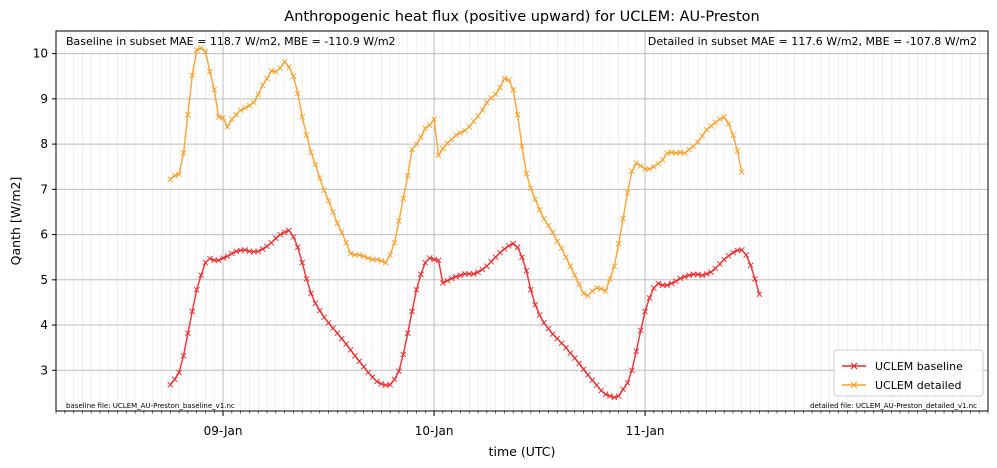 The height and width of the screenshot is (468, 997). What do you see at coordinates (44, 235) in the screenshot?
I see `y-tick-label: 6` at bounding box center [44, 235].